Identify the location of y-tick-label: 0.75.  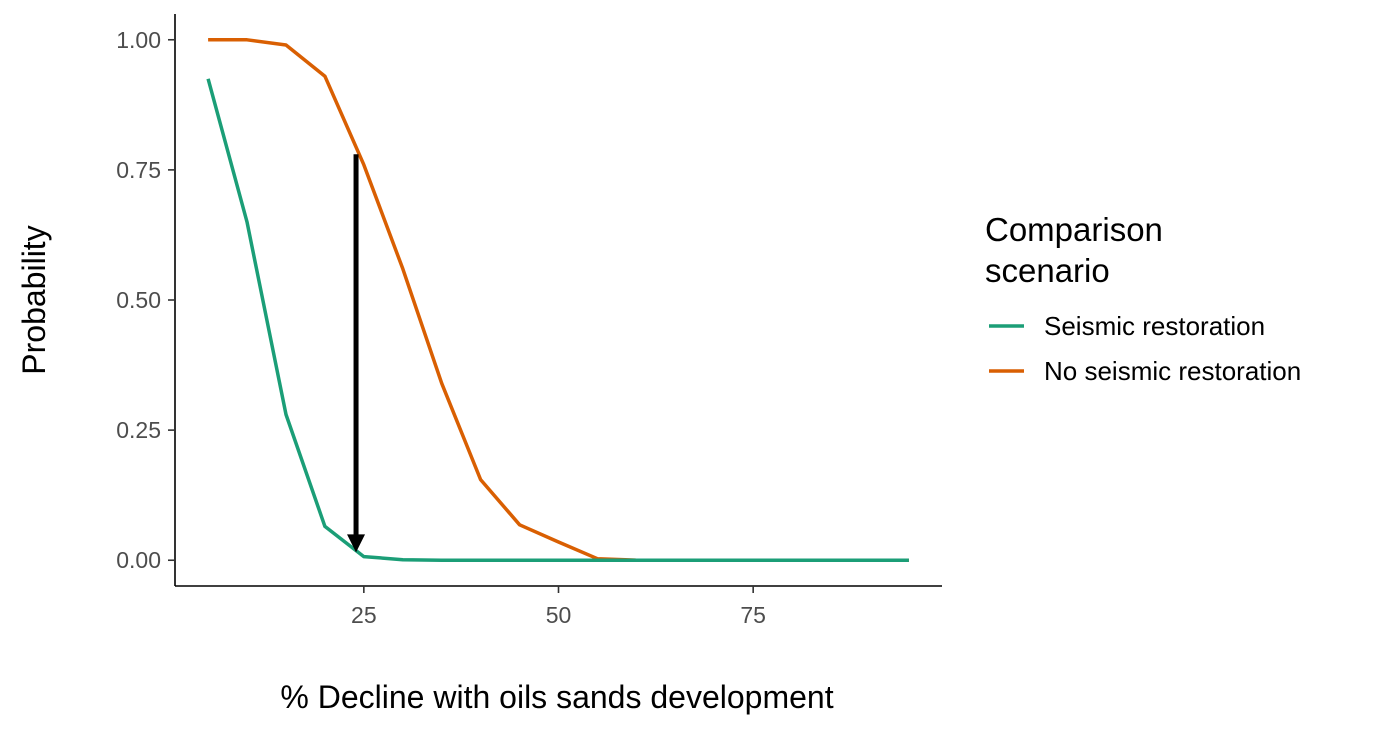
(138, 170).